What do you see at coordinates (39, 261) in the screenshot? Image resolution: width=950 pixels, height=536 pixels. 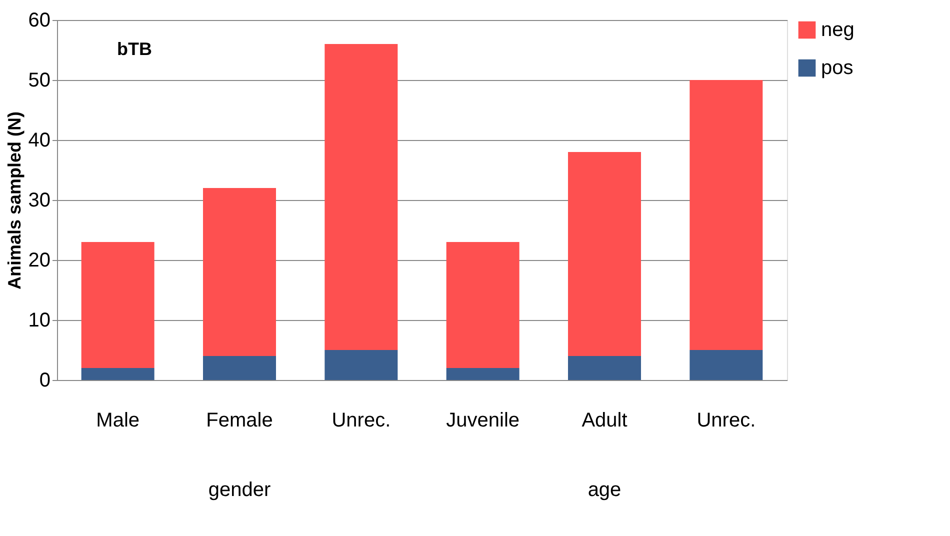 I see `y-tick-label: 20` at bounding box center [39, 261].